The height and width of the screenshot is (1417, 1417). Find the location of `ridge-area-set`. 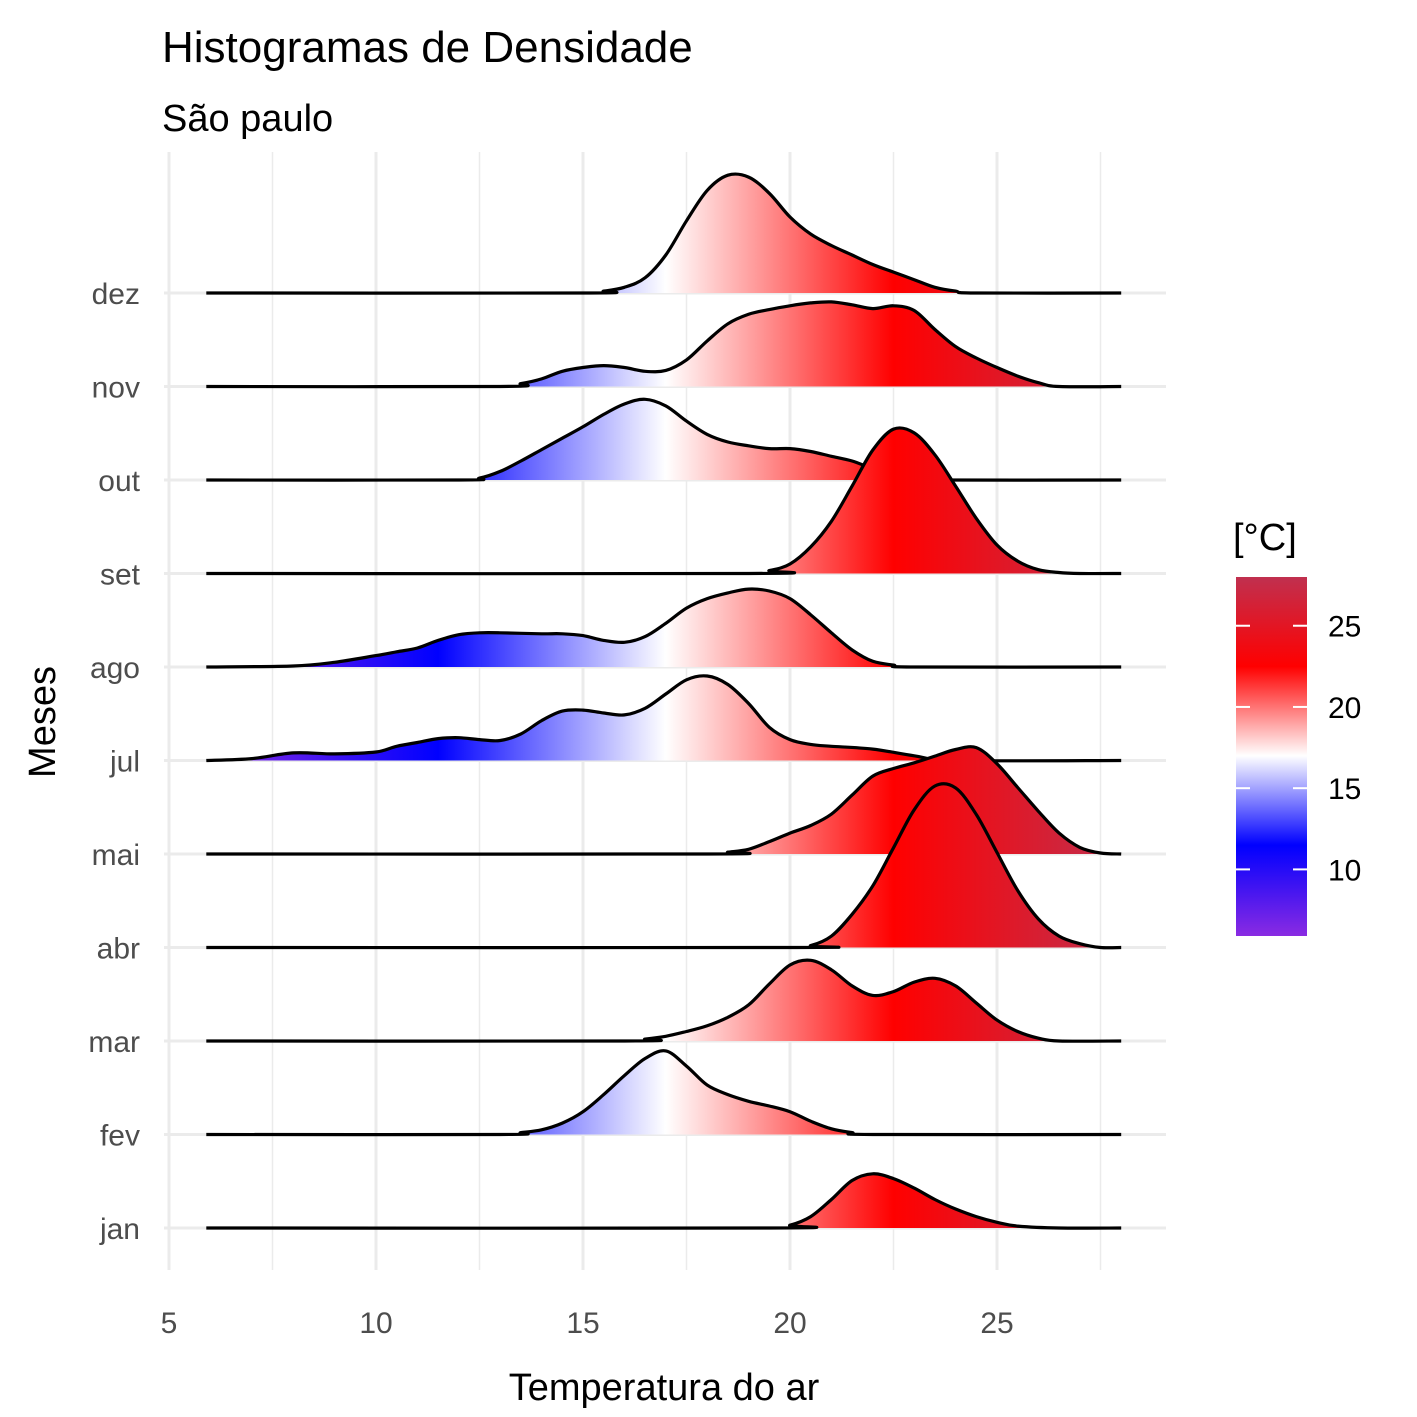

ridge-area-set is located at coordinates (664, 500).